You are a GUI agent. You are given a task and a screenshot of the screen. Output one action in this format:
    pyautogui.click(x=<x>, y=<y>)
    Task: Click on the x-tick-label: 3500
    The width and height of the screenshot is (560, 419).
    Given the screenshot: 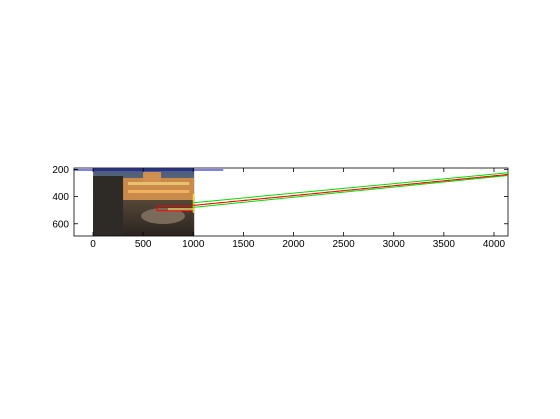 What is the action you would take?
    pyautogui.click(x=444, y=244)
    